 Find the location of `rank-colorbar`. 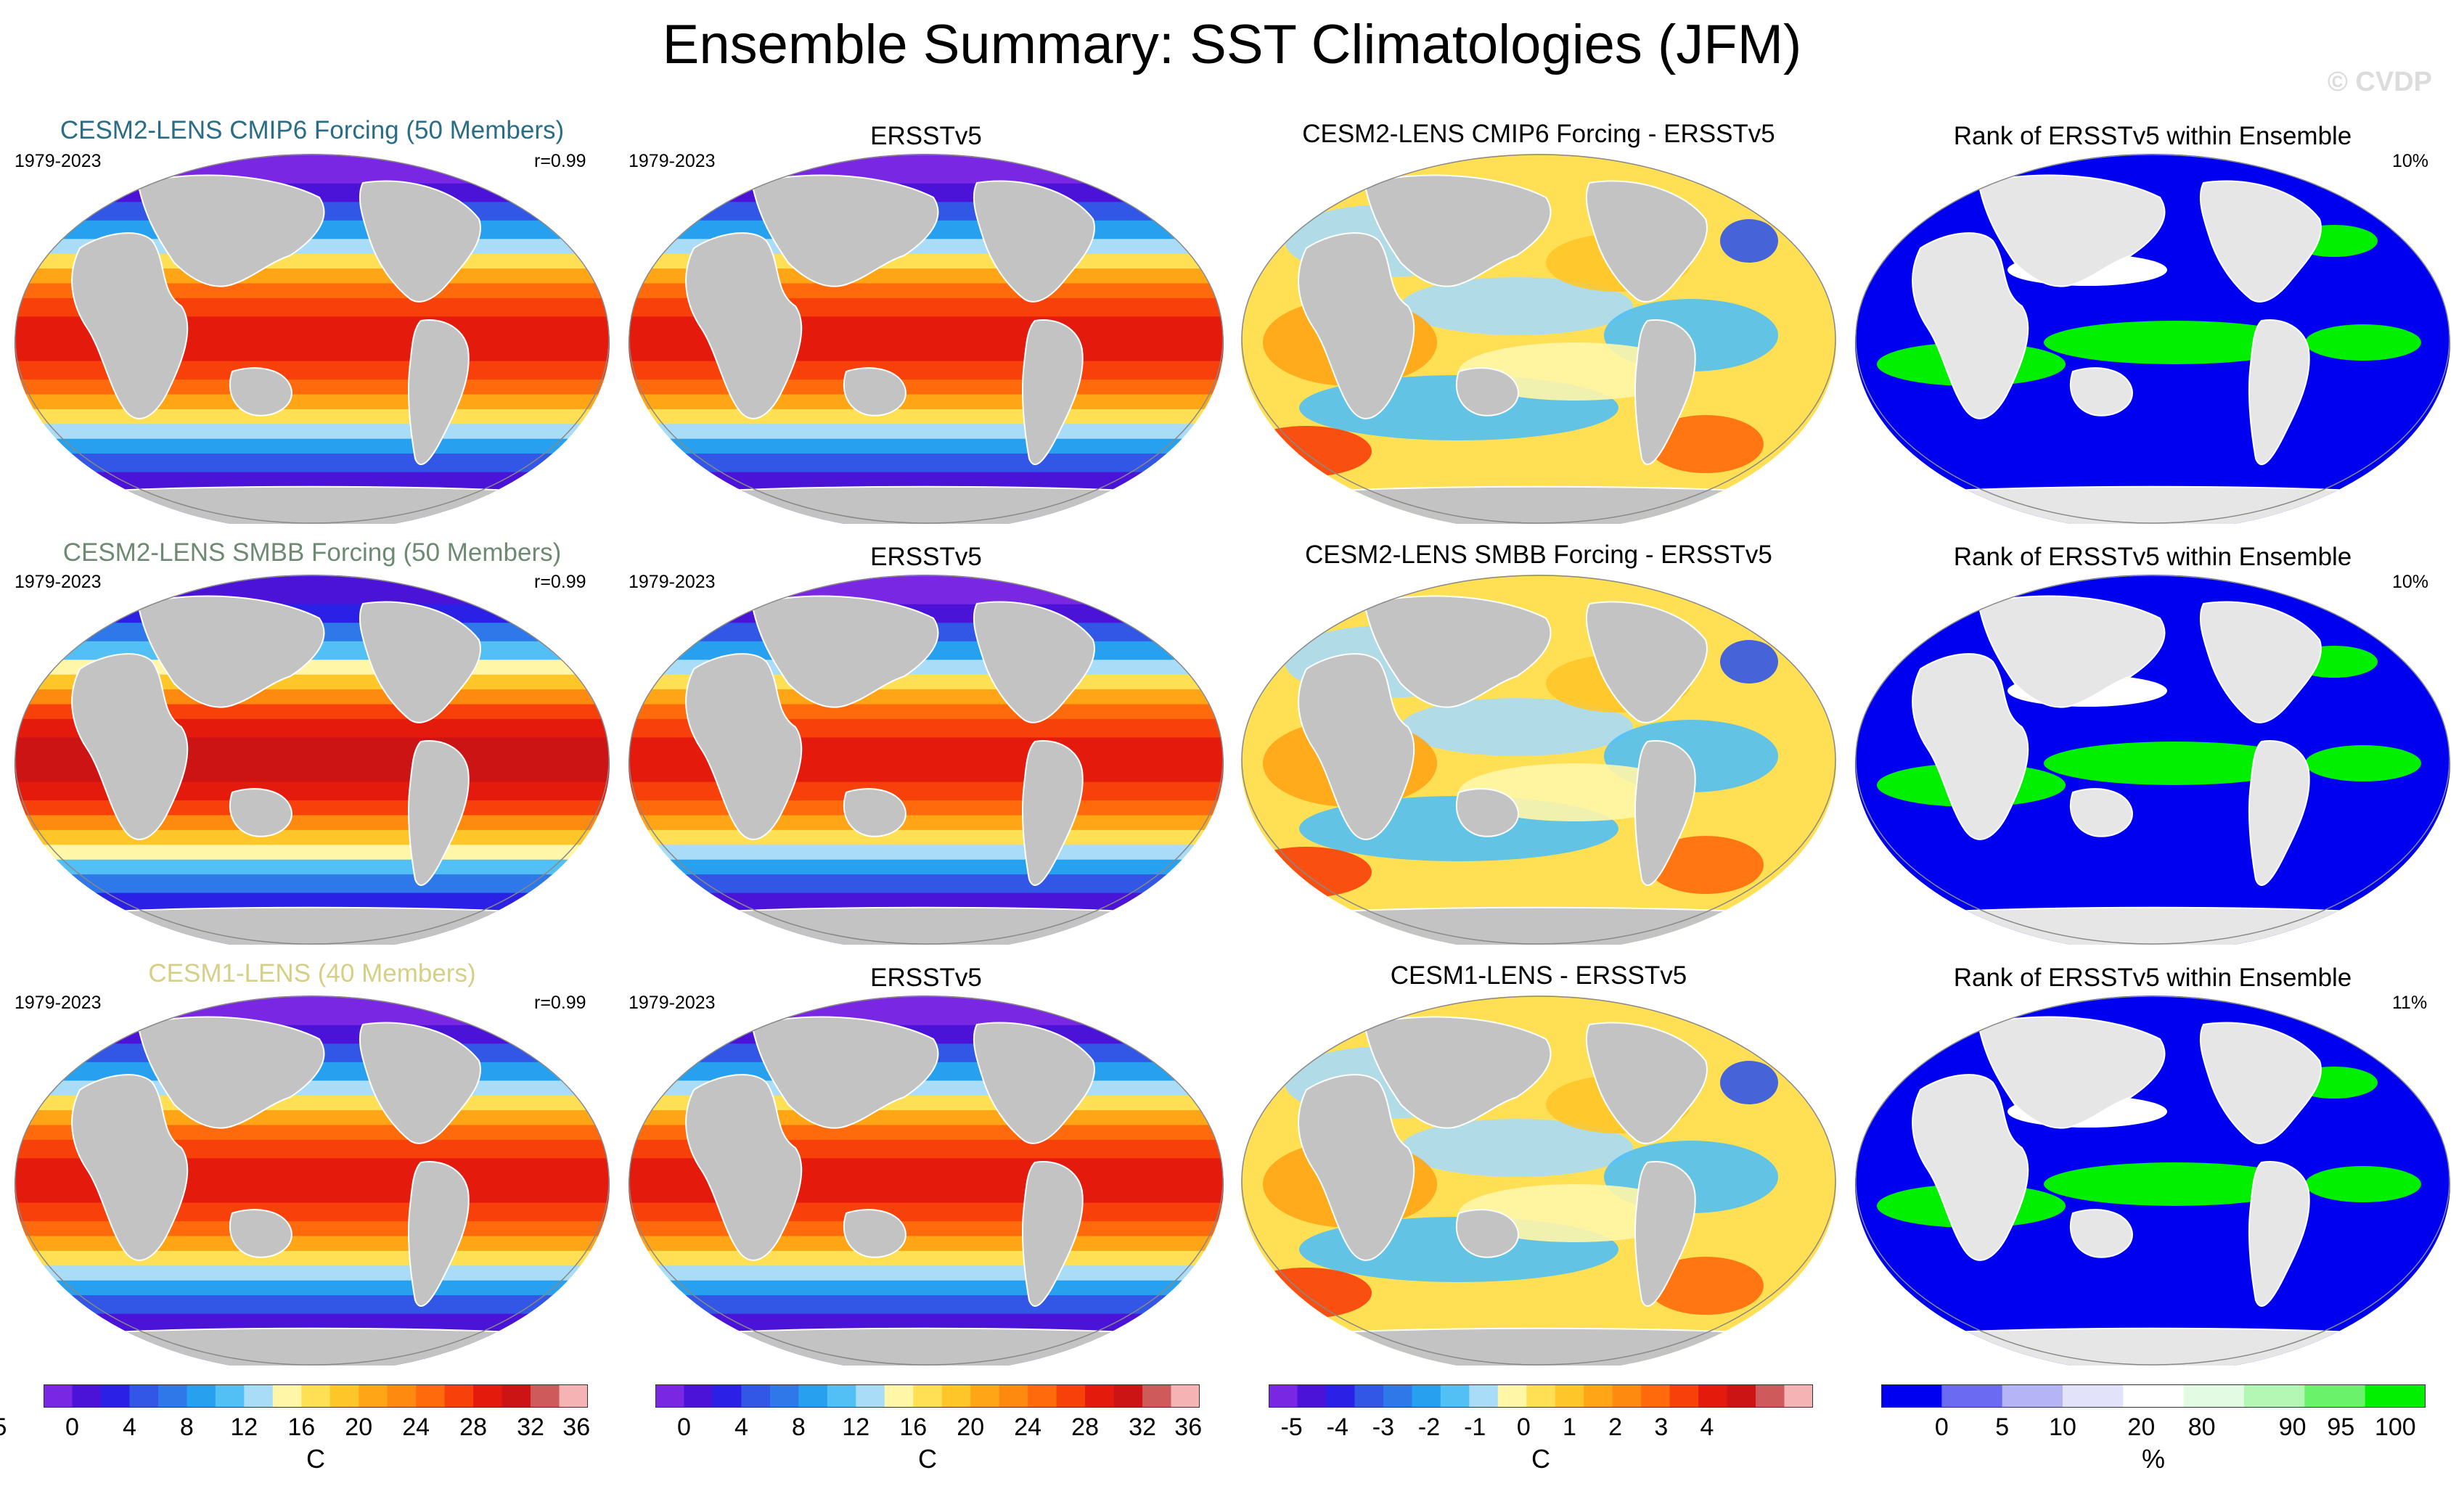

rank-colorbar is located at coordinates (2153, 1396).